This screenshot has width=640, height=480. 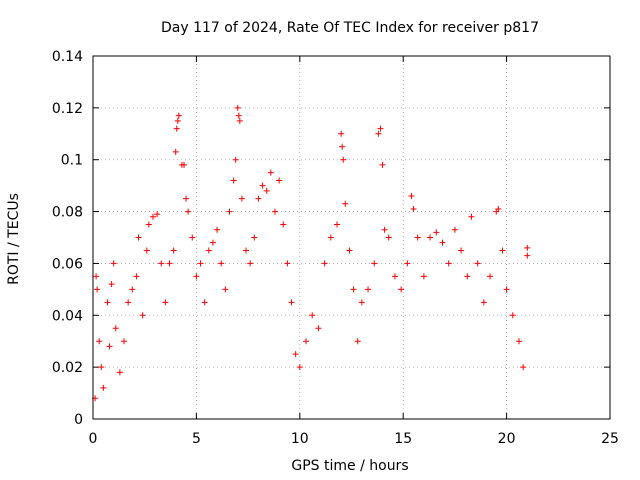 I want to click on y-tick-label: 0.04, so click(x=67, y=316).